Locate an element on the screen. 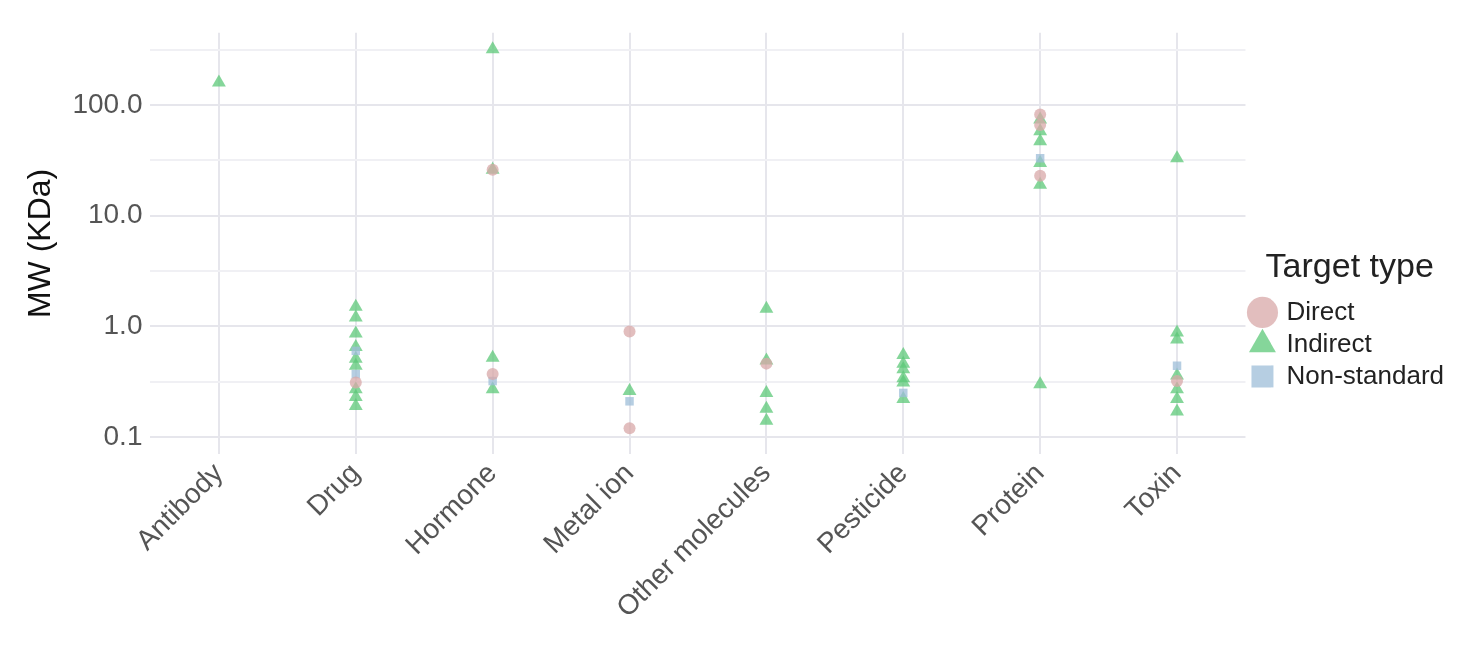  y-tick-label: 1.0 is located at coordinates (123, 325).